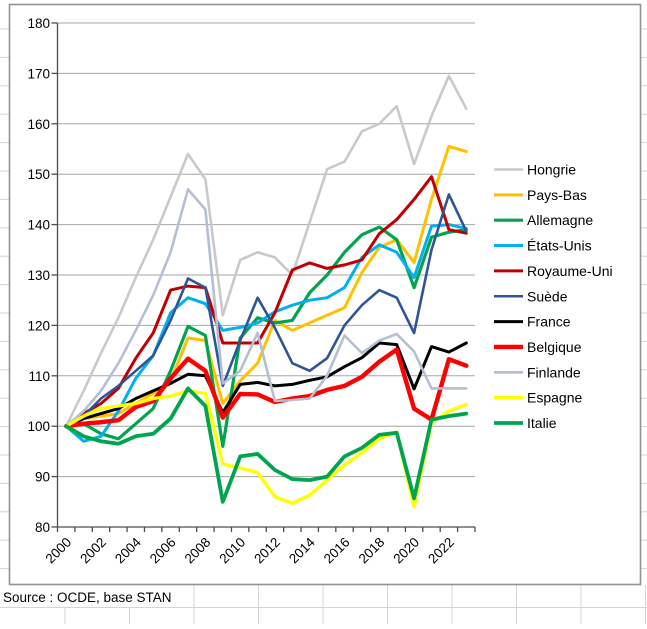 Image resolution: width=647 pixels, height=629 pixels. What do you see at coordinates (38, 23) in the screenshot?
I see `y-axis-label: 180` at bounding box center [38, 23].